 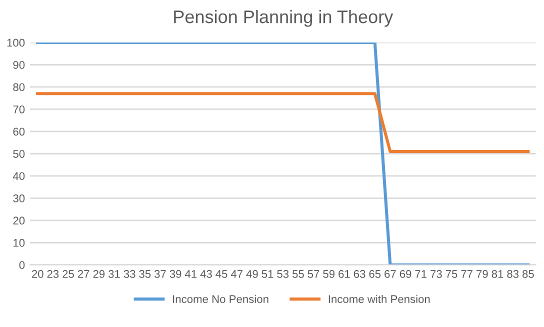 I want to click on y-tick-label: 20, so click(x=19, y=220).